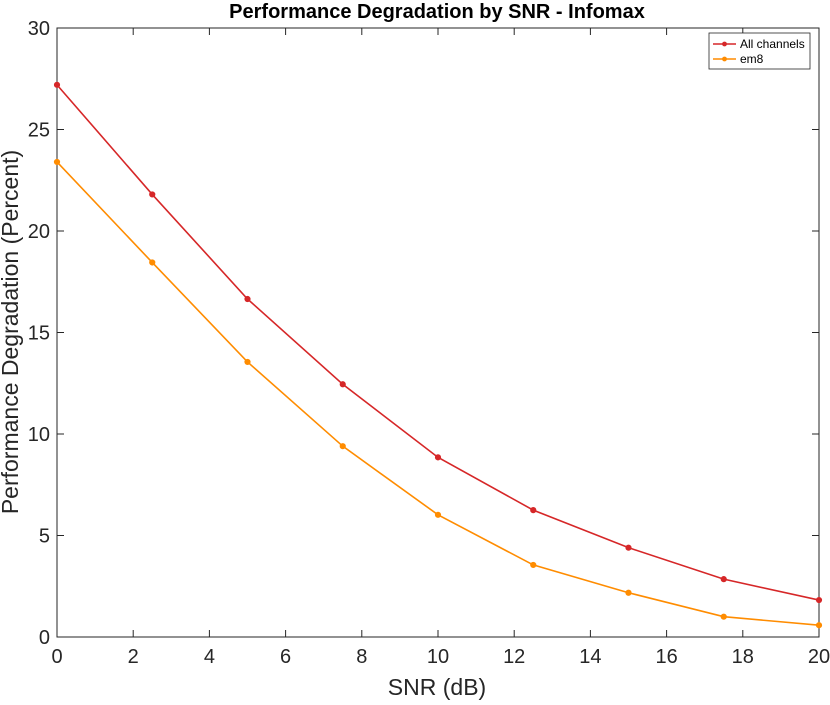 Image resolution: width=830 pixels, height=705 pixels. Describe the element at coordinates (819, 657) in the screenshot. I see `x-tick-label: 20` at that location.